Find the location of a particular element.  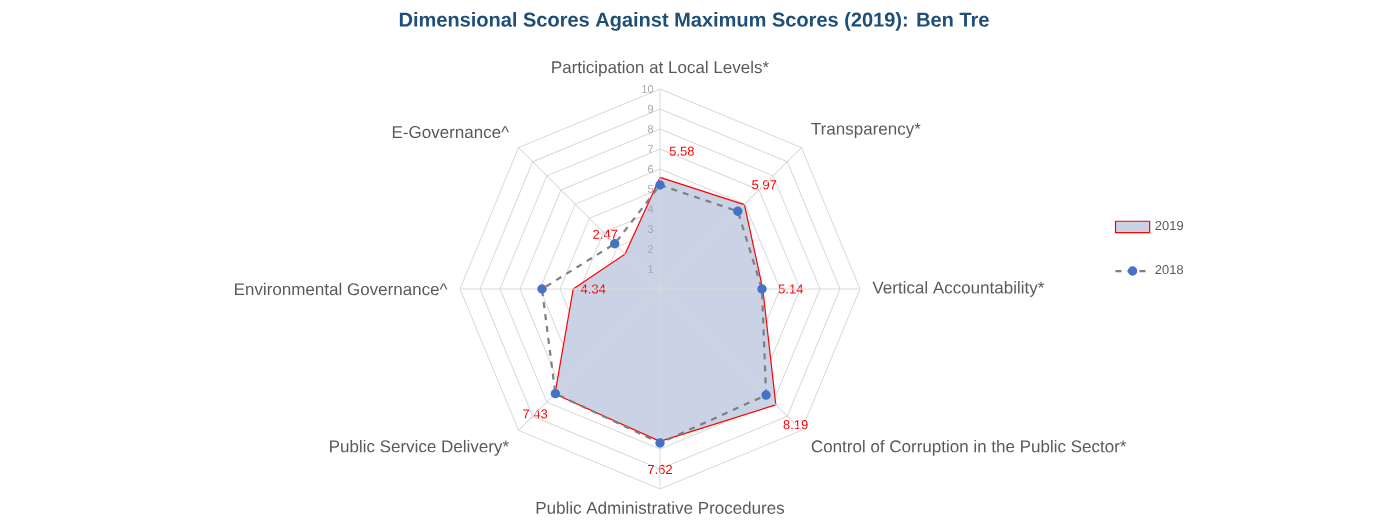

y-tick-label: 9 is located at coordinates (650, 109).